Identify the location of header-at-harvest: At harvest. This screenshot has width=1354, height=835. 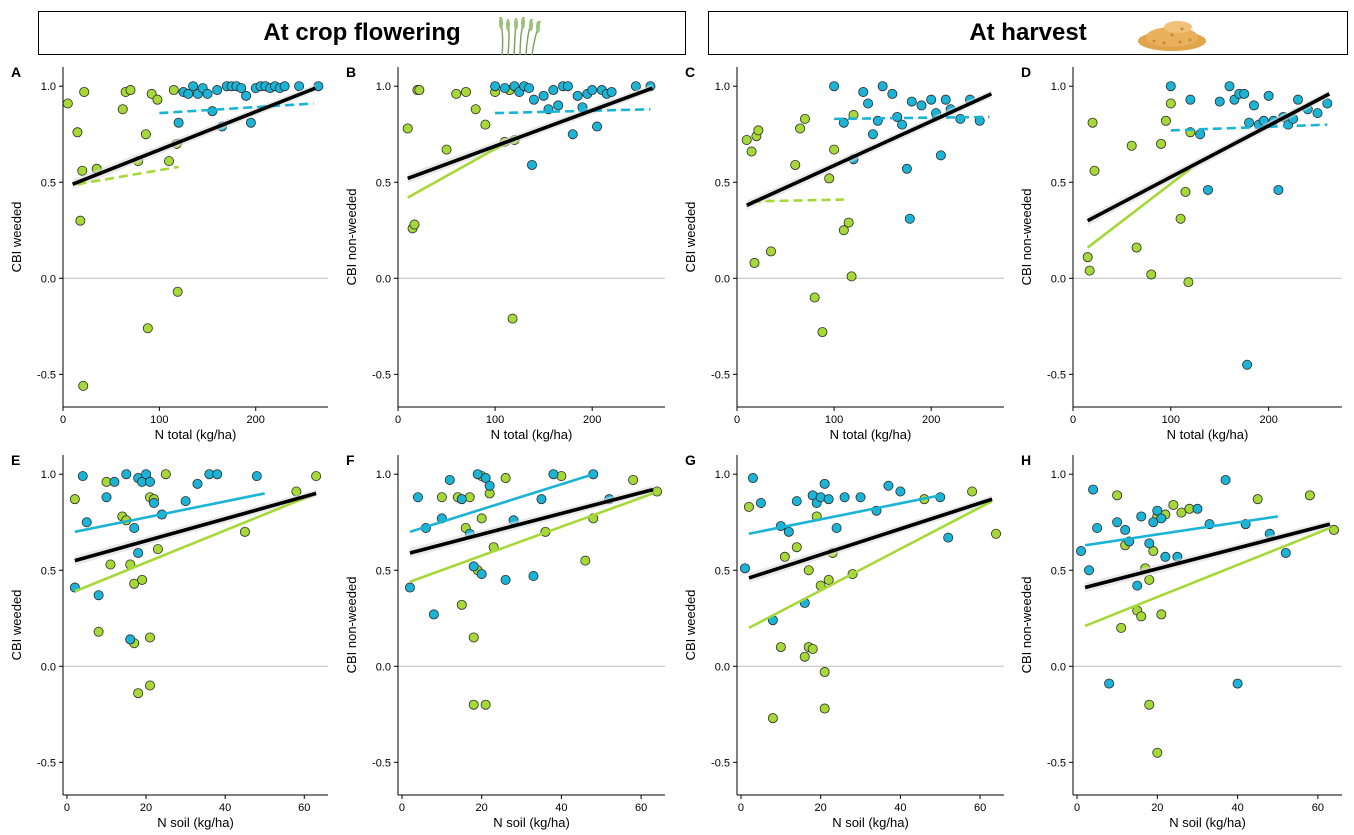
(1028, 33).